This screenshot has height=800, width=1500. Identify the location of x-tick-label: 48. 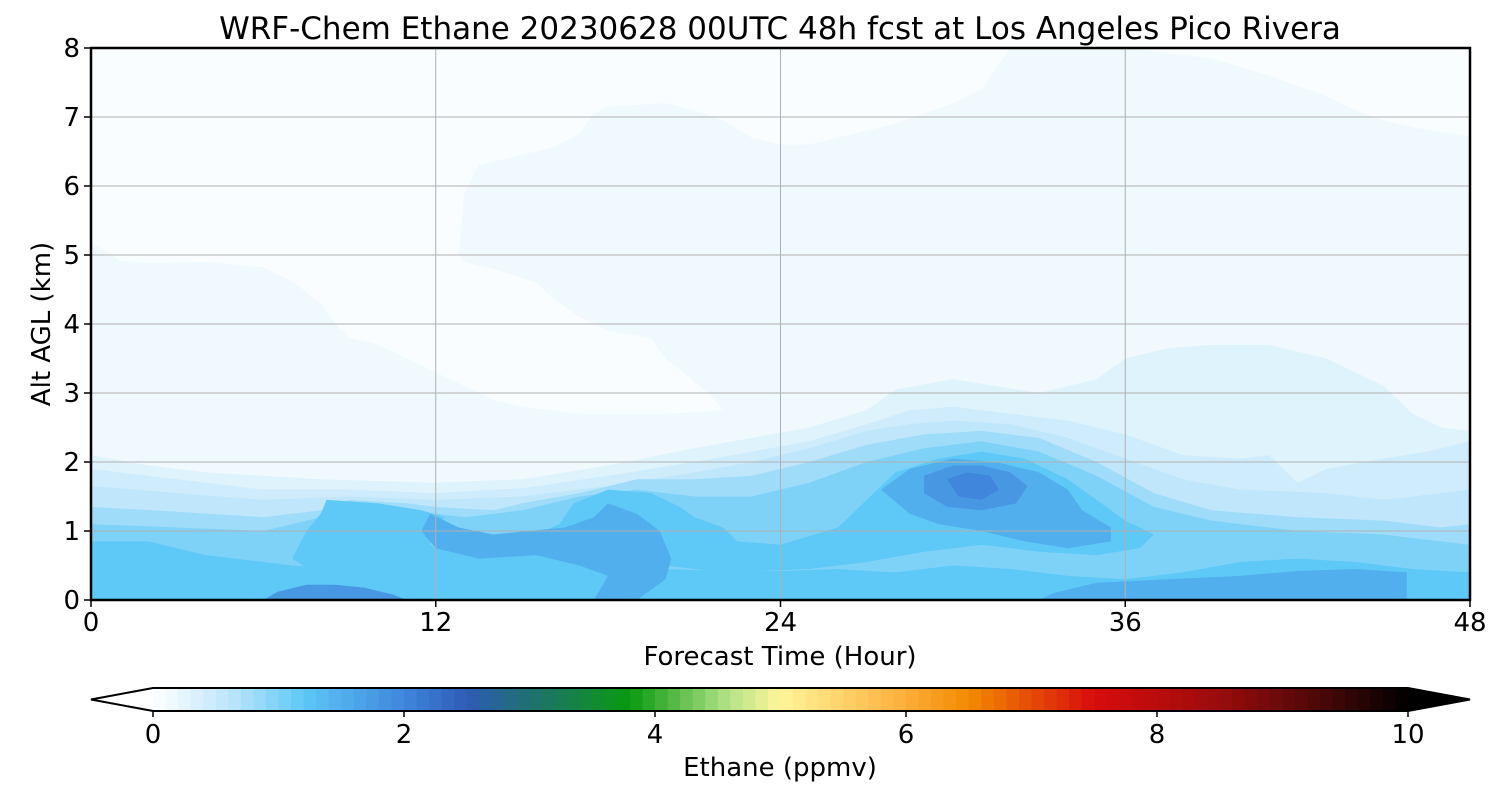
(1469, 623).